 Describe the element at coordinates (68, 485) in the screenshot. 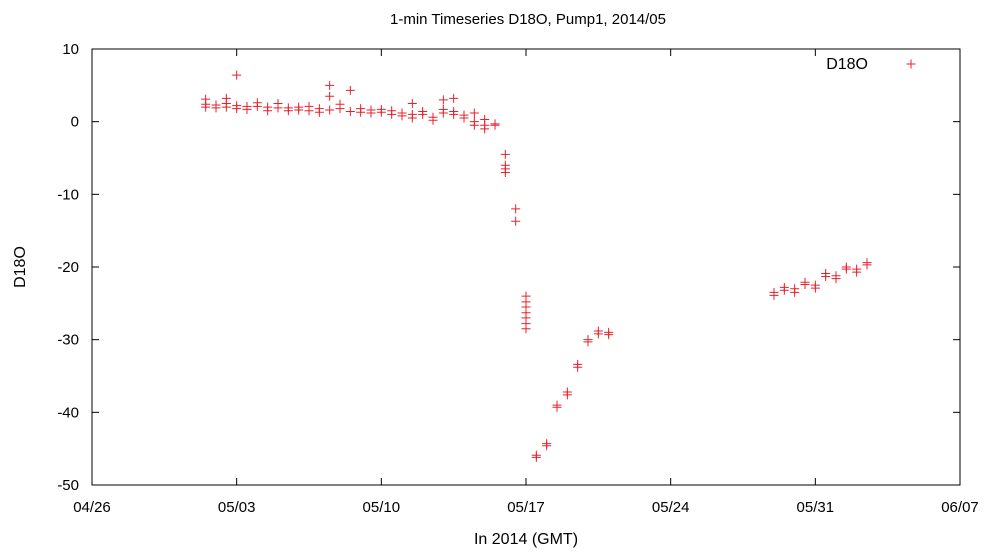

I see `y-tick-label: -50` at that location.